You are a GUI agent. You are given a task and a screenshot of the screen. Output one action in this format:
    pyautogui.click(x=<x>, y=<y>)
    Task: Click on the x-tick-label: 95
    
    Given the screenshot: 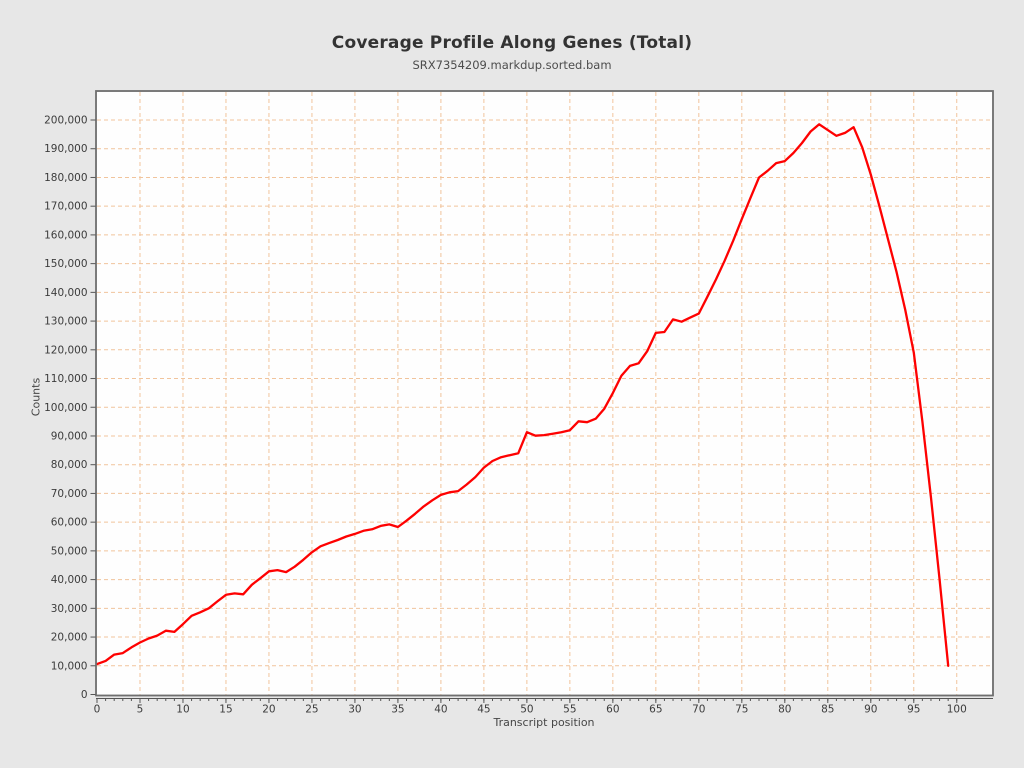 What is the action you would take?
    pyautogui.click(x=913, y=710)
    